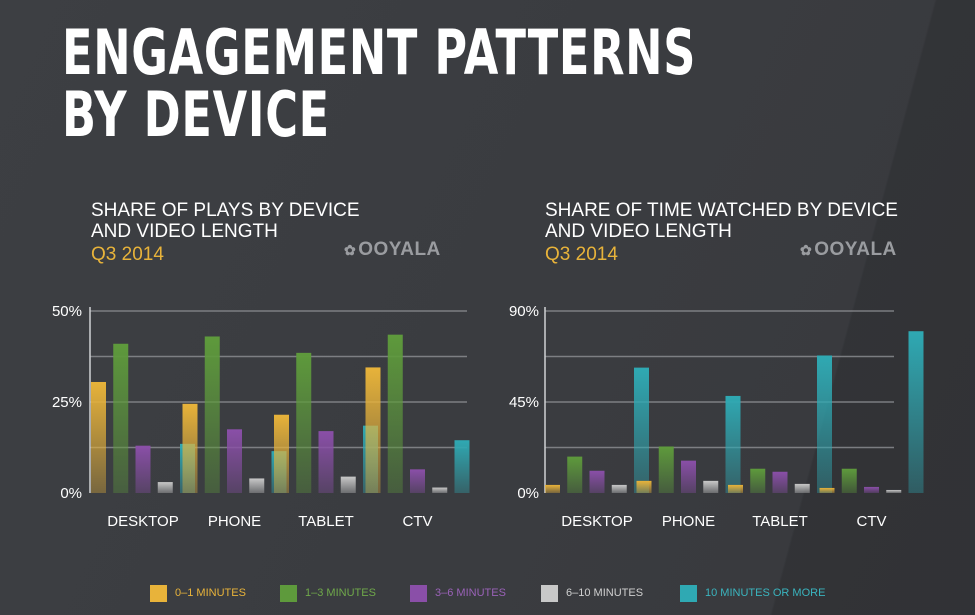  What do you see at coordinates (524, 402) in the screenshot?
I see `y-tick-label: 45%` at bounding box center [524, 402].